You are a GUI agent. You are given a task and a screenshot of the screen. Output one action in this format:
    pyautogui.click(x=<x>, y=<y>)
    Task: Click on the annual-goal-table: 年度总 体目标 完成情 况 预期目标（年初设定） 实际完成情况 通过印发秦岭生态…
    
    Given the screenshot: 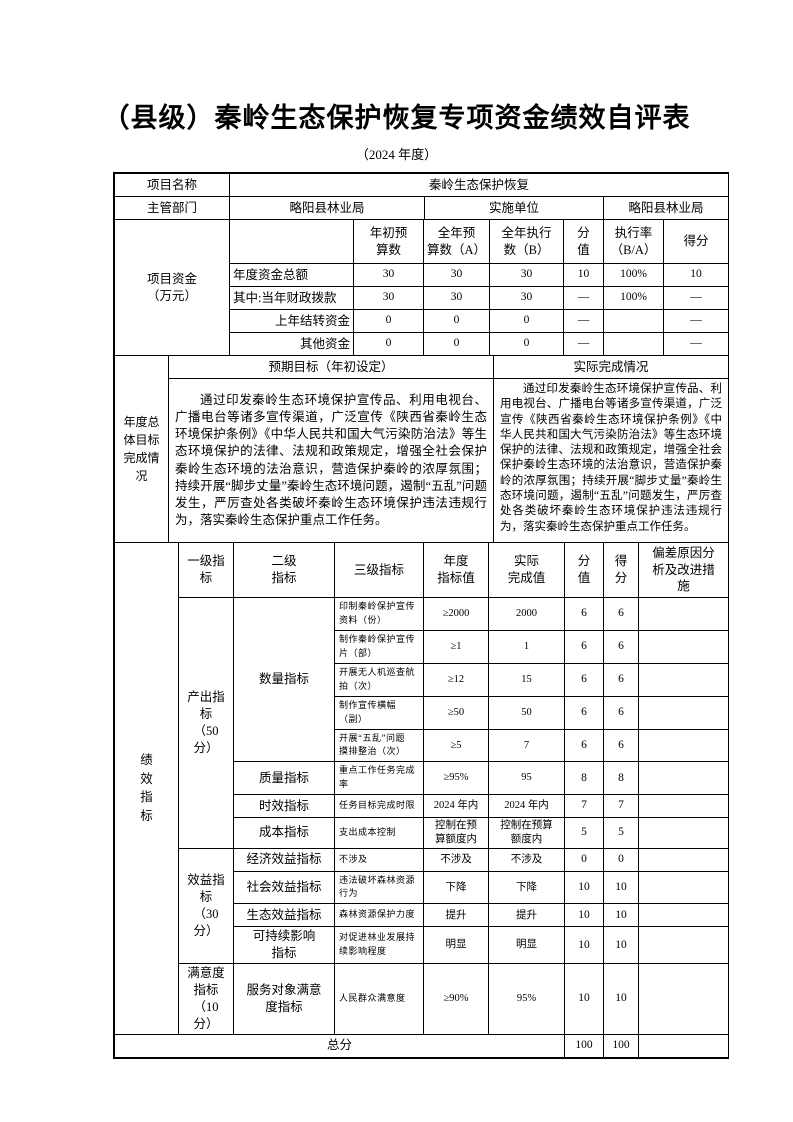 What is the action you would take?
    pyautogui.click(x=421, y=449)
    